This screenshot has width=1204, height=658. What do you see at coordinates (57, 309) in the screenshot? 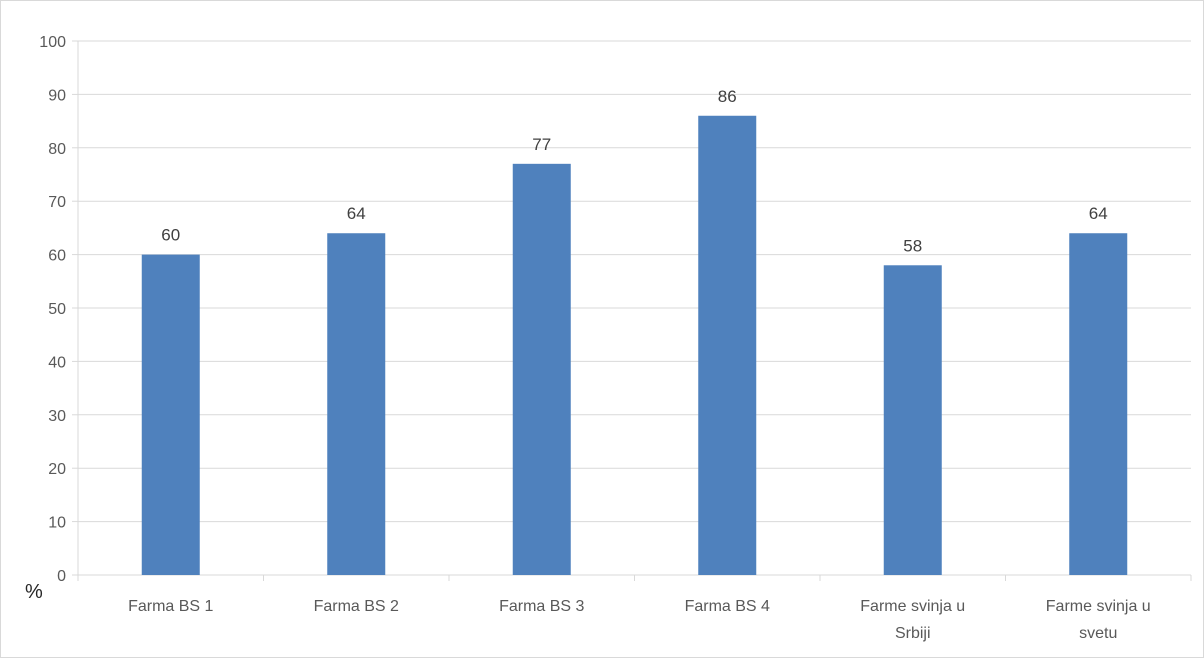
I see `y-tick-label: 50` at bounding box center [57, 309].